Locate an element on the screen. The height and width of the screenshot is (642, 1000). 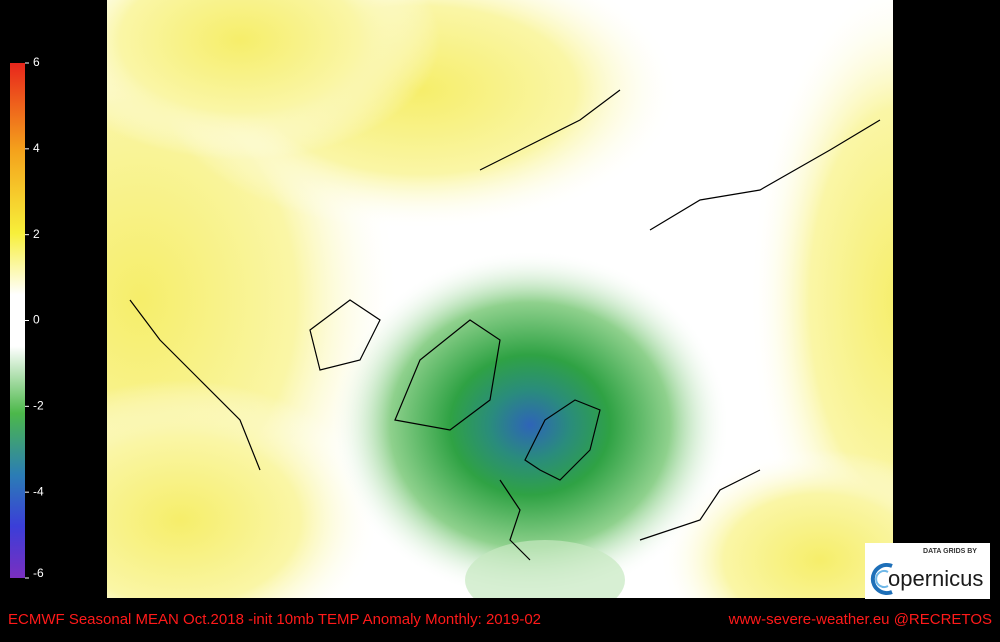
footer-right: www-severe-weather.eu @RECRETOS is located at coordinates (860, 619).